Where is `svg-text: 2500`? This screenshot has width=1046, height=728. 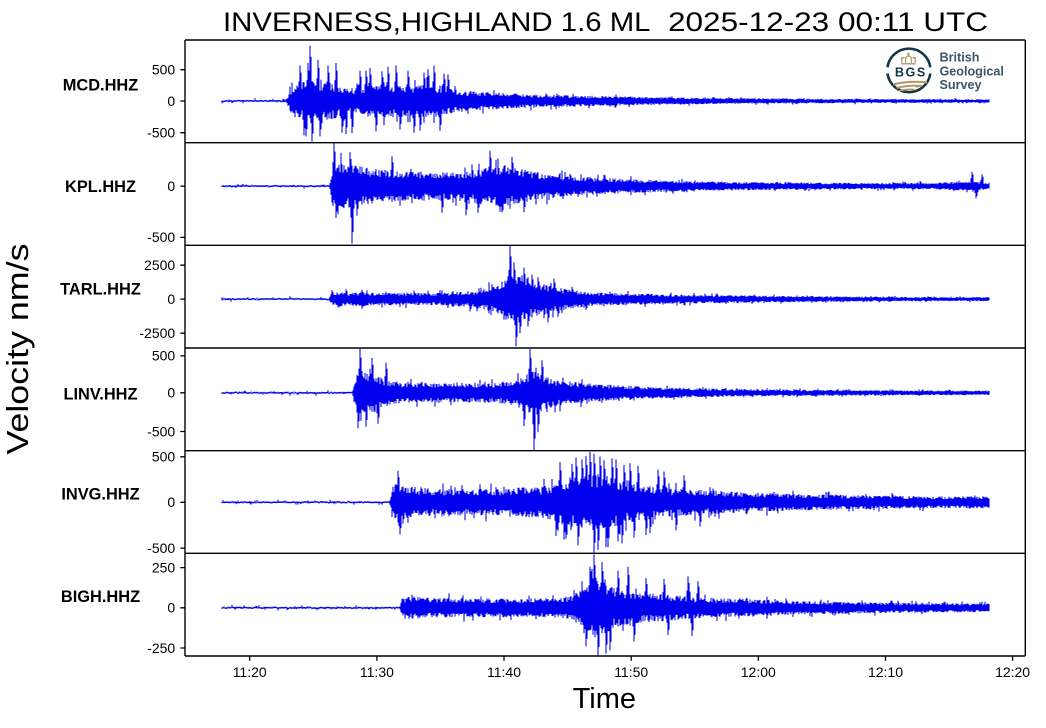
svg-text: 2500 is located at coordinates (159, 265).